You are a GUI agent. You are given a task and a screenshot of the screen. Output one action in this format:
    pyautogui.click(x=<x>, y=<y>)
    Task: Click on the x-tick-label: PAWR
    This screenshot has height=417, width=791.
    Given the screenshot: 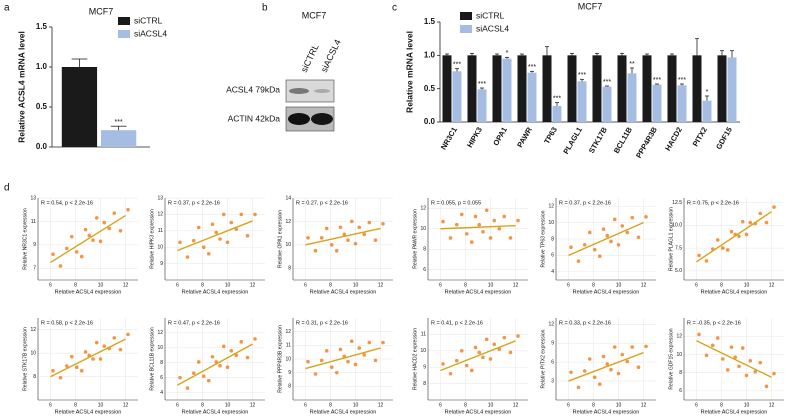 What is the action you would take?
    pyautogui.click(x=524, y=137)
    